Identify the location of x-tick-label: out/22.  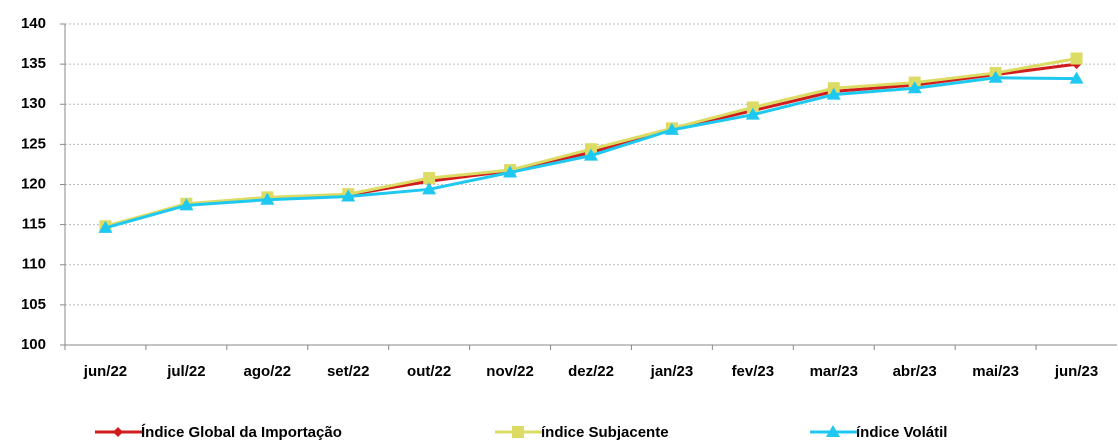
(429, 371).